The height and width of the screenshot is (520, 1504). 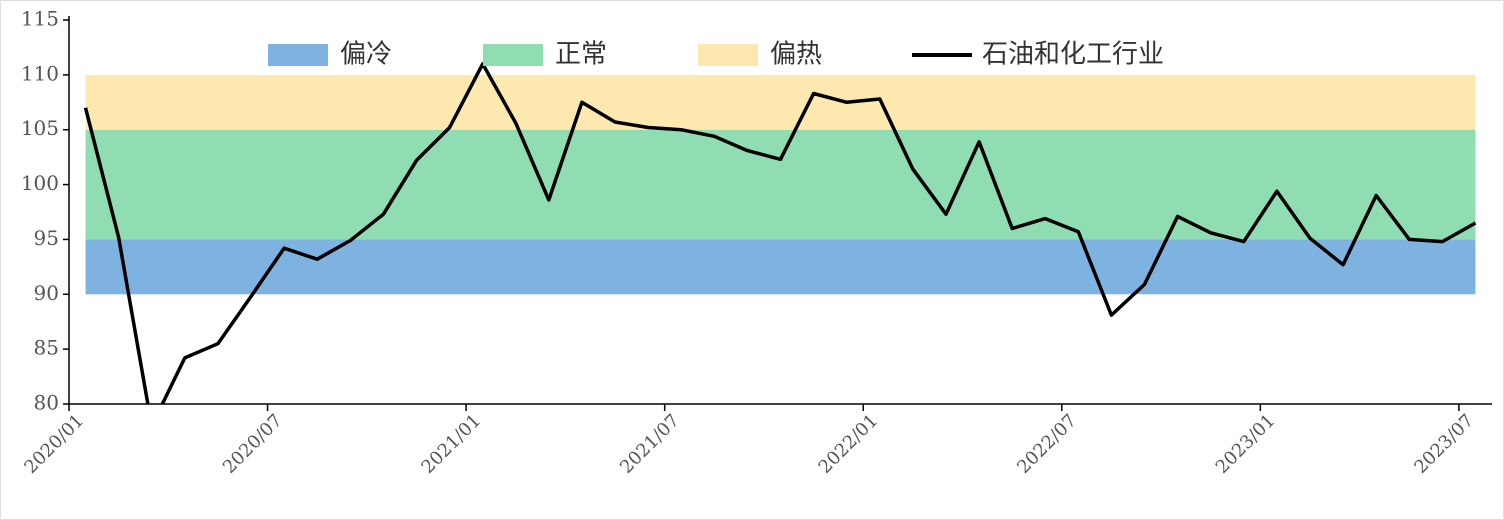 I want to click on legend-label: 偏冷, so click(x=366, y=55).